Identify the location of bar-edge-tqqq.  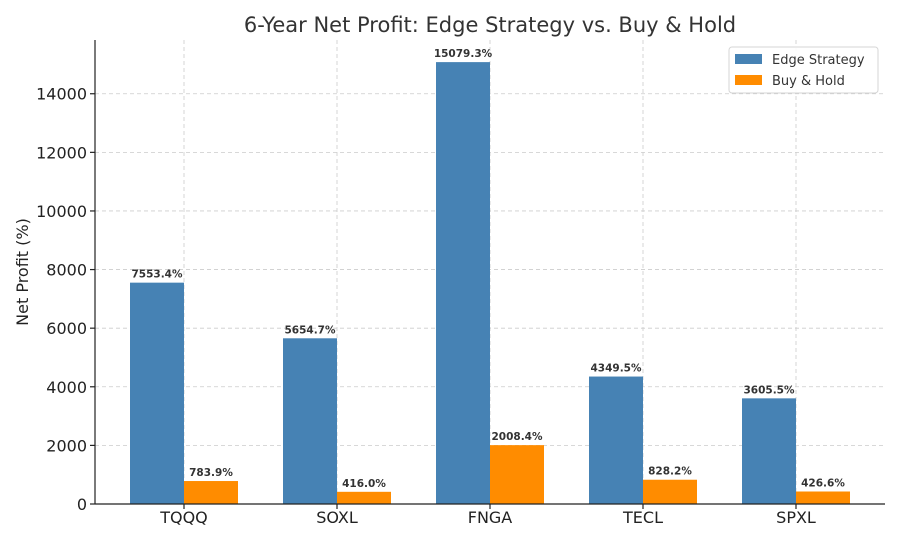
(157, 393).